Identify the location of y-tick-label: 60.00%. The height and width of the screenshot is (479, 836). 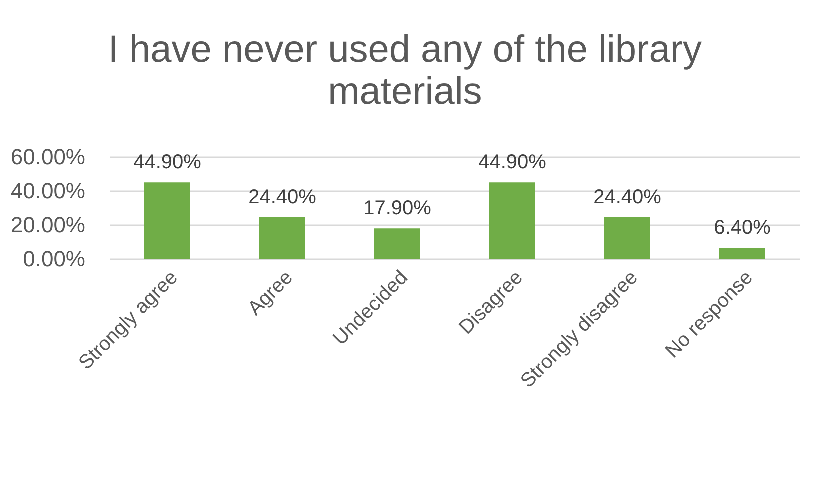
(48, 157).